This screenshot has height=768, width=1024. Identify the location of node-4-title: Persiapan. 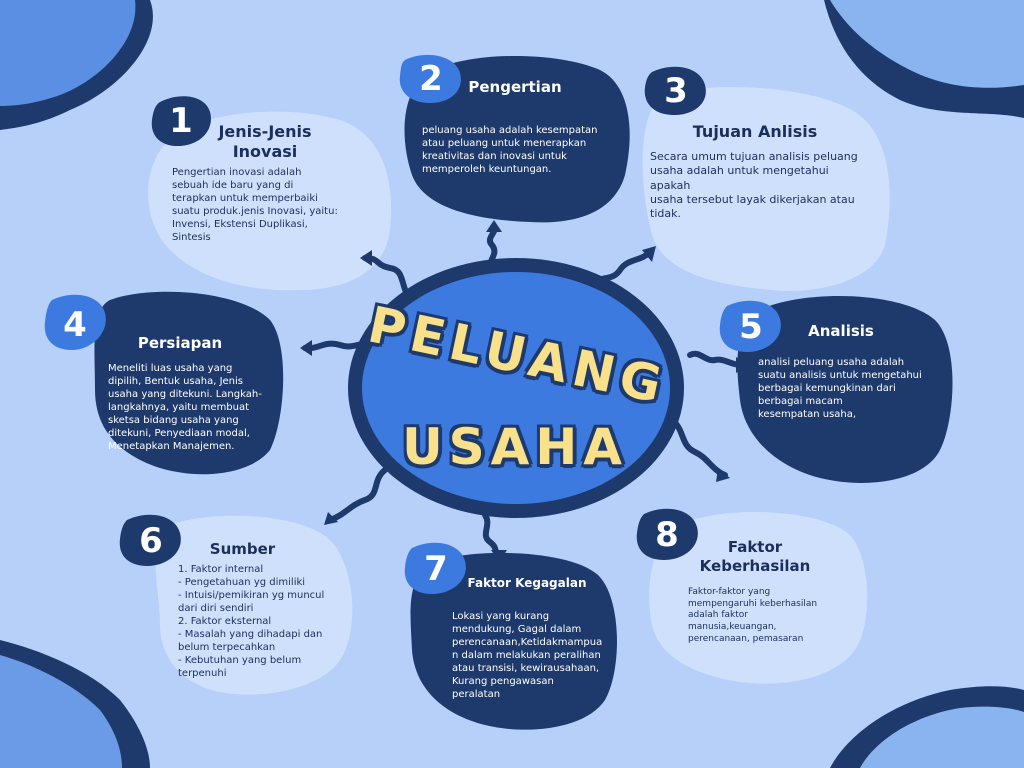
(180, 343).